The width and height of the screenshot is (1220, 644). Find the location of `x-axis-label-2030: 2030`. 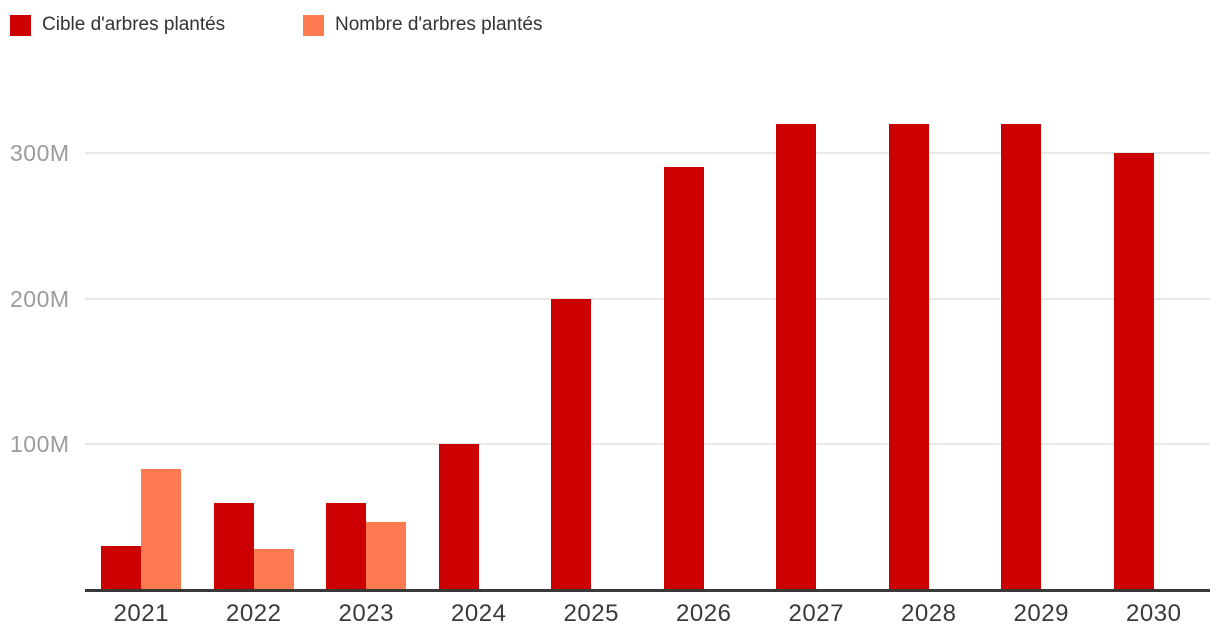

x-axis-label-2030: 2030 is located at coordinates (1154, 613).